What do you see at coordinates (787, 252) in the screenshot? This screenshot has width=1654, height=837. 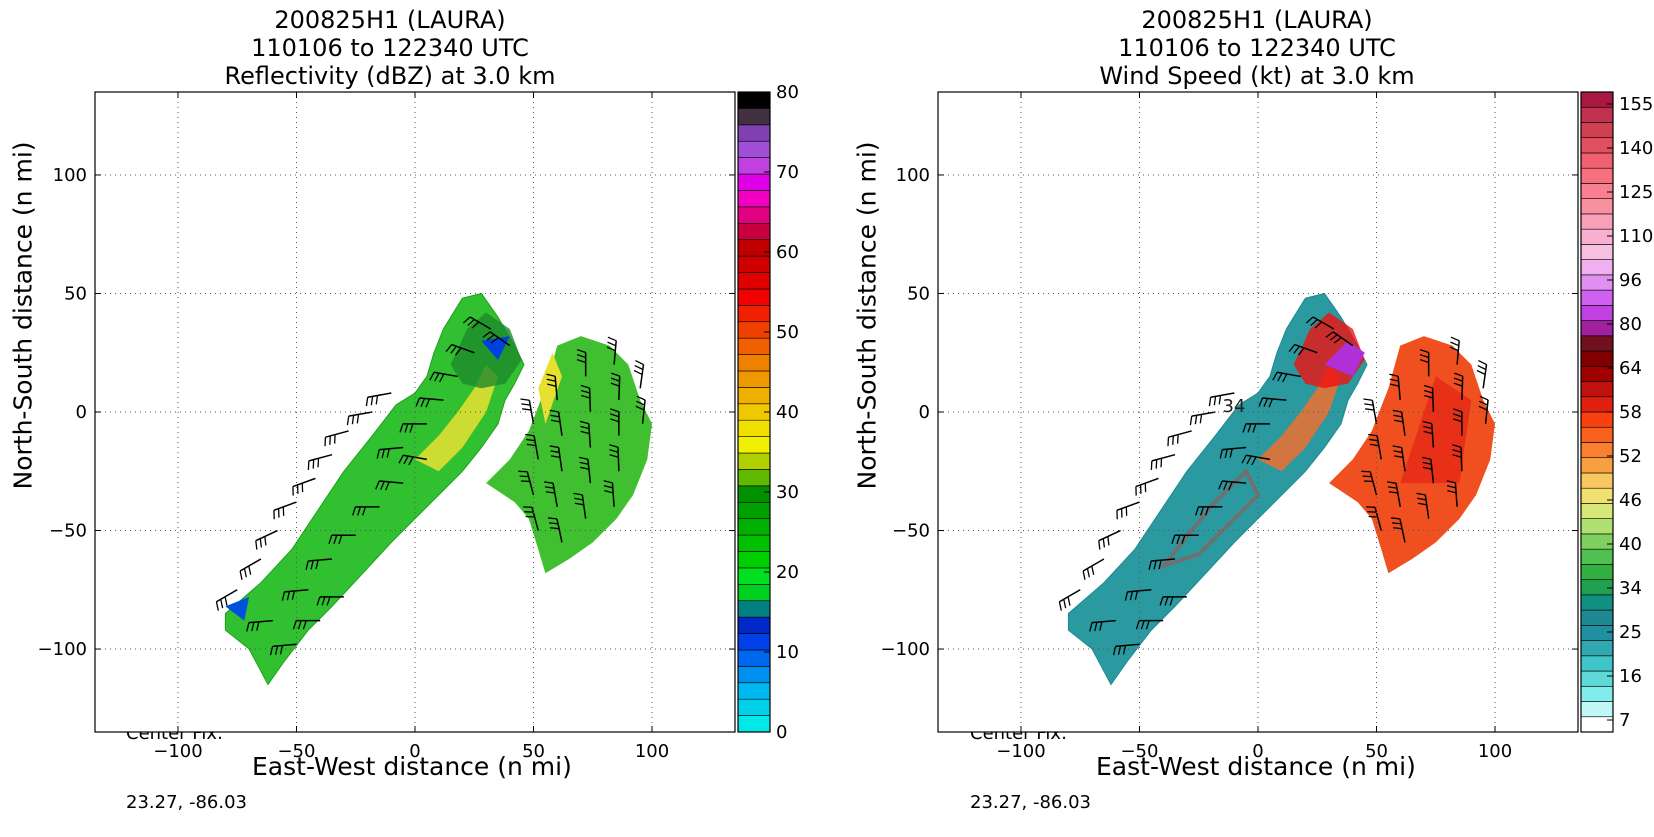 I see `colorbar-tick-label: 60` at bounding box center [787, 252].